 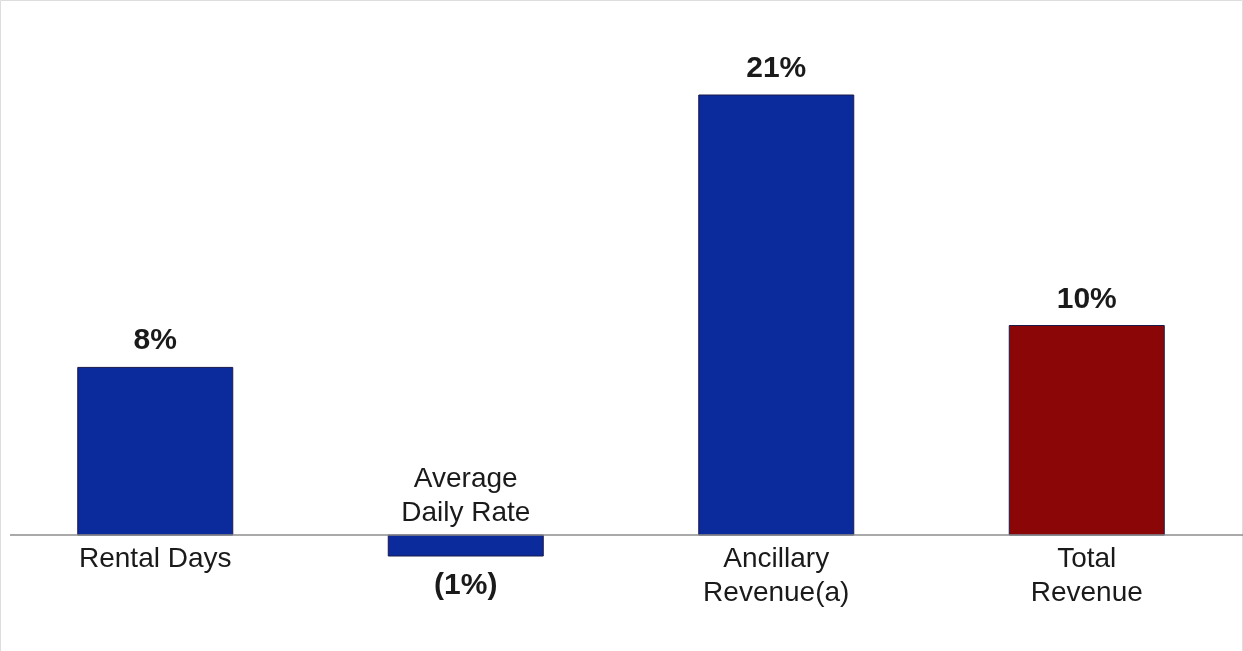 What do you see at coordinates (466, 495) in the screenshot?
I see `x-tick-label: Average Daily Rate` at bounding box center [466, 495].